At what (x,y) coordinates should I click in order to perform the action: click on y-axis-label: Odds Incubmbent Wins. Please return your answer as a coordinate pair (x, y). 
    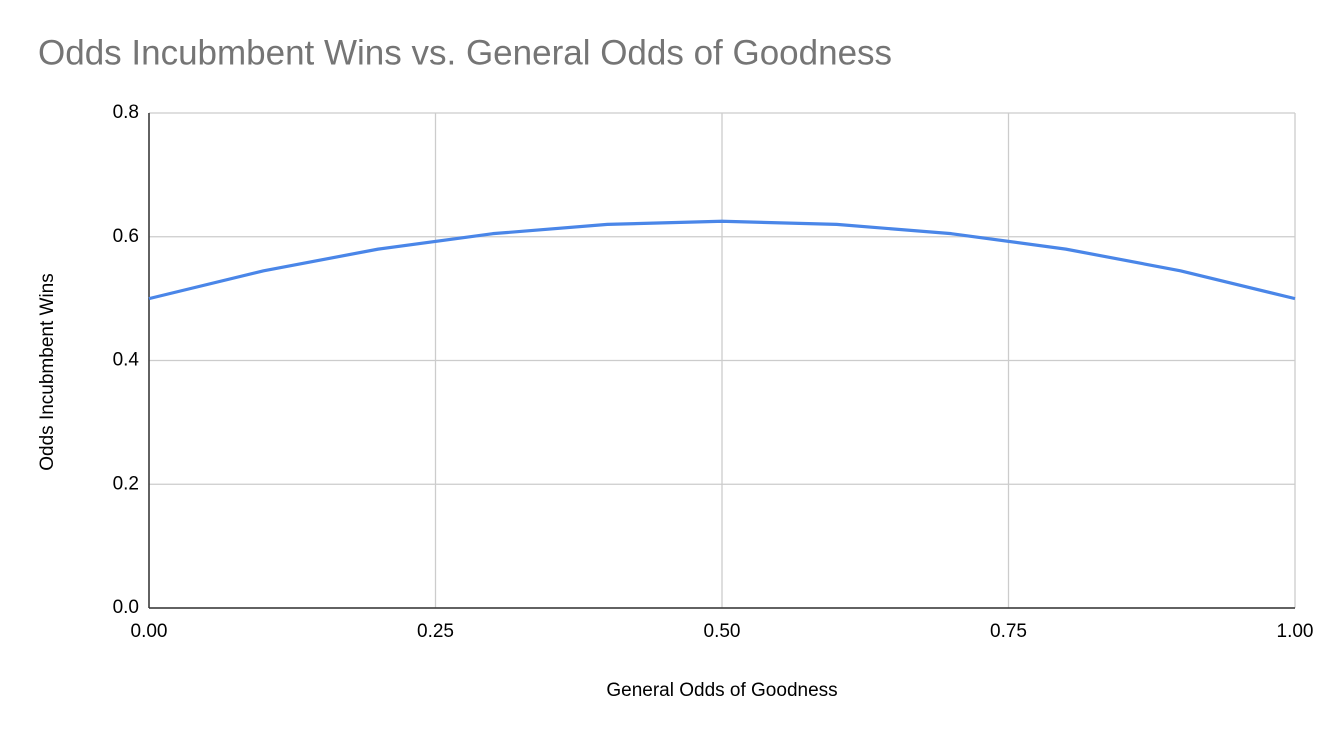
    Looking at the image, I should click on (47, 371).